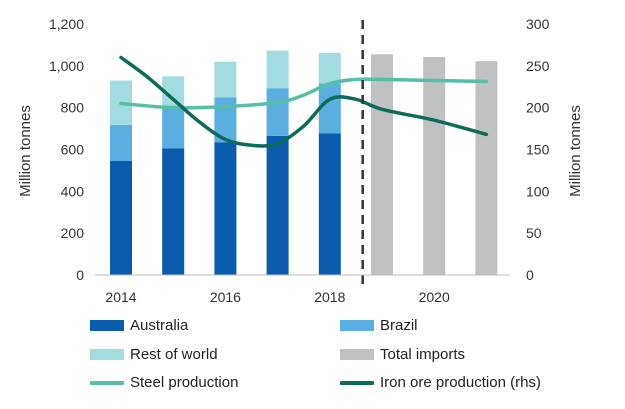  I want to click on right-y-tick-label: 0, so click(530, 275).